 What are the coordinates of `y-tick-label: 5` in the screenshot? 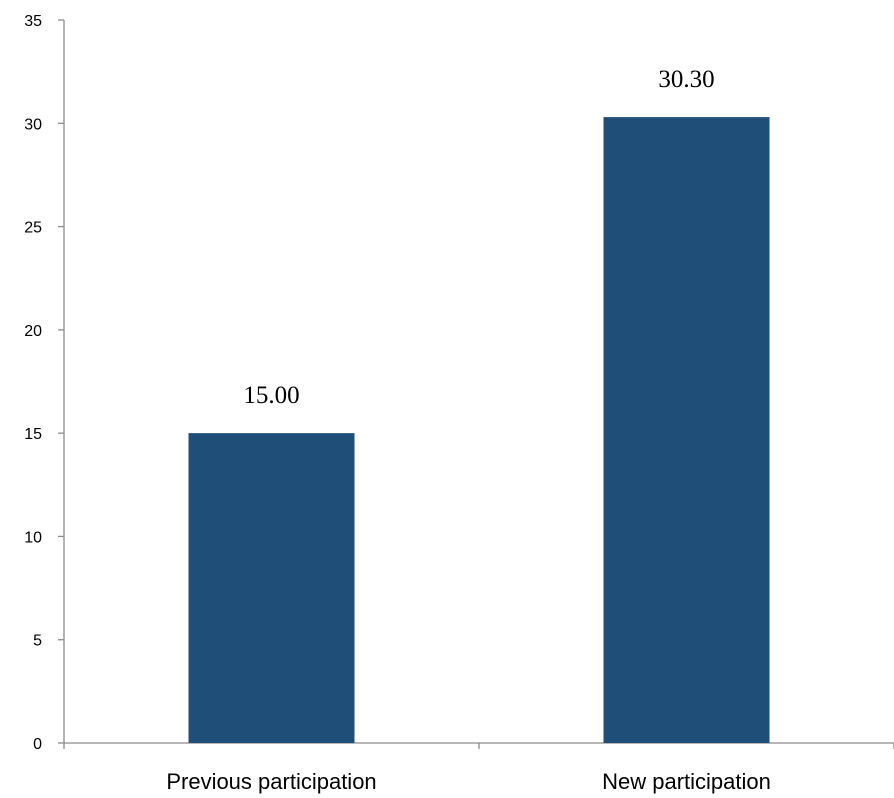 It's located at (37, 641).